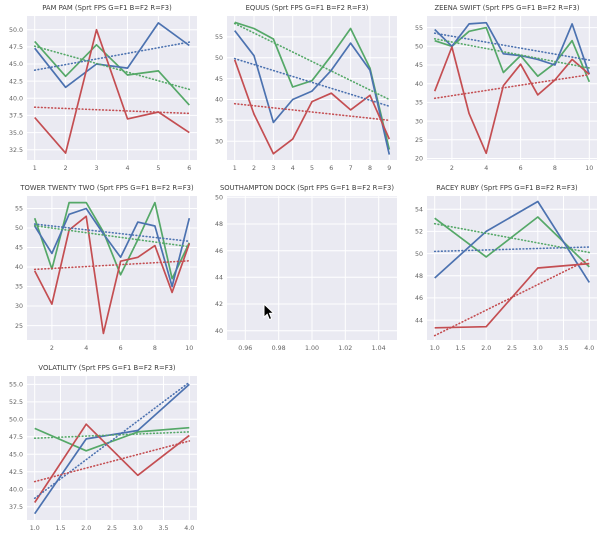 Image resolution: width=600 pixels, height=542 pixels. Describe the element at coordinates (379, 348) in the screenshot. I see `svg-text: 1.04` at that location.